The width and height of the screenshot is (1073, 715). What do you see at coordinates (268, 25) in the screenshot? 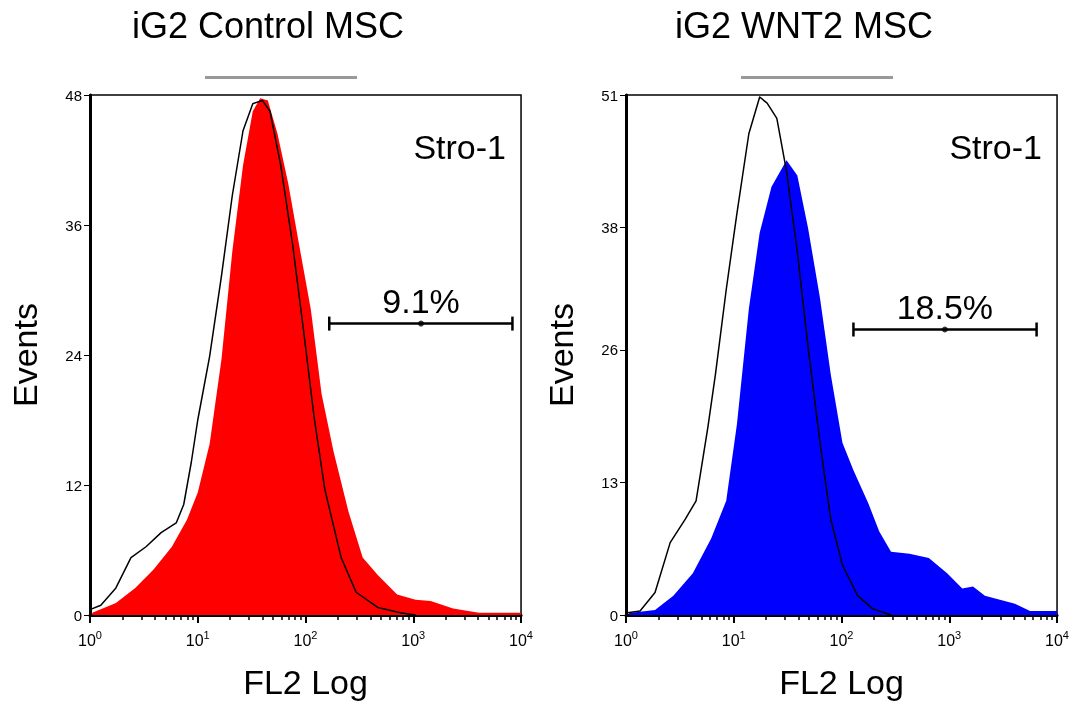
I see `chart-title: iG2 Control MSC` at bounding box center [268, 25].